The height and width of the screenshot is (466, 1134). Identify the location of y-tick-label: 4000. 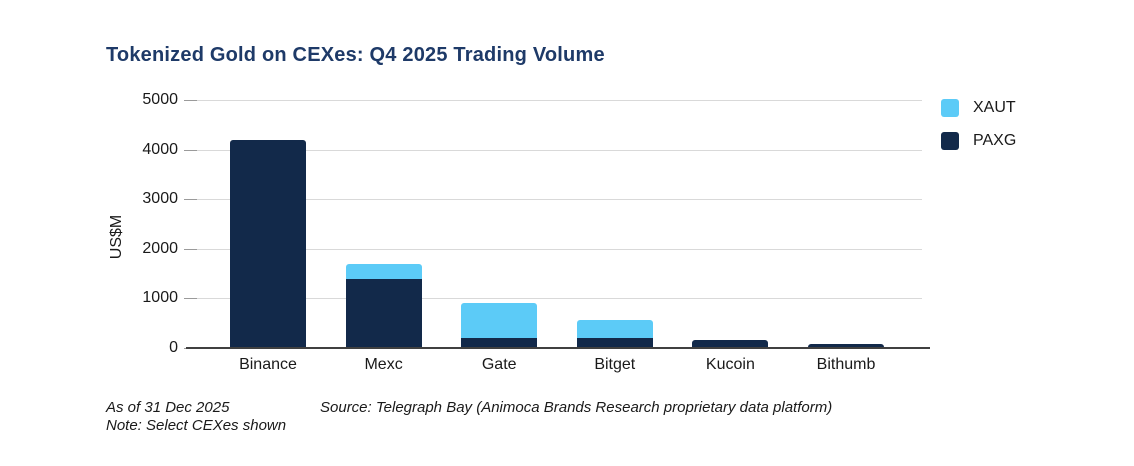
(160, 149).